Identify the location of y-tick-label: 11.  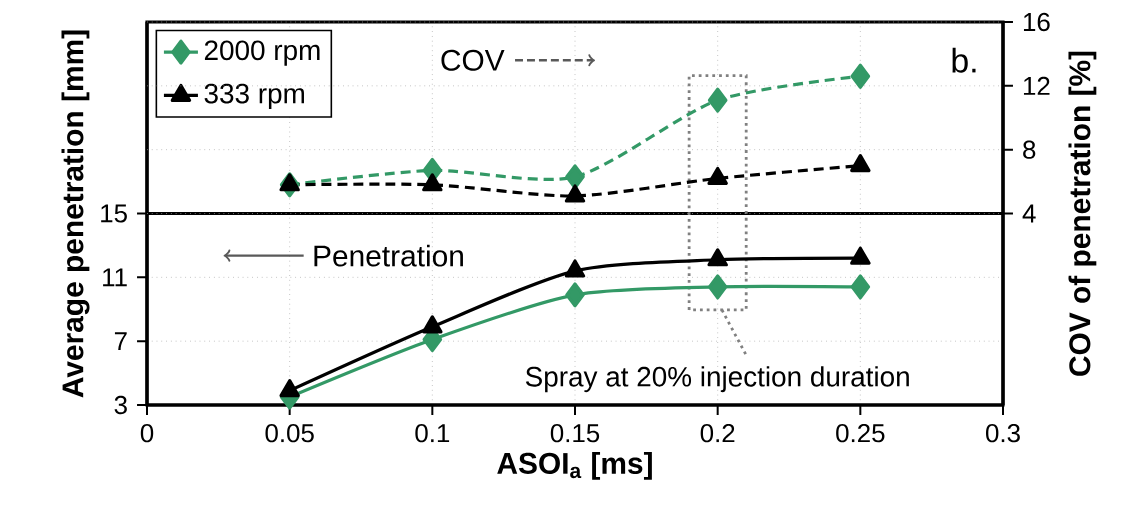
(115, 277).